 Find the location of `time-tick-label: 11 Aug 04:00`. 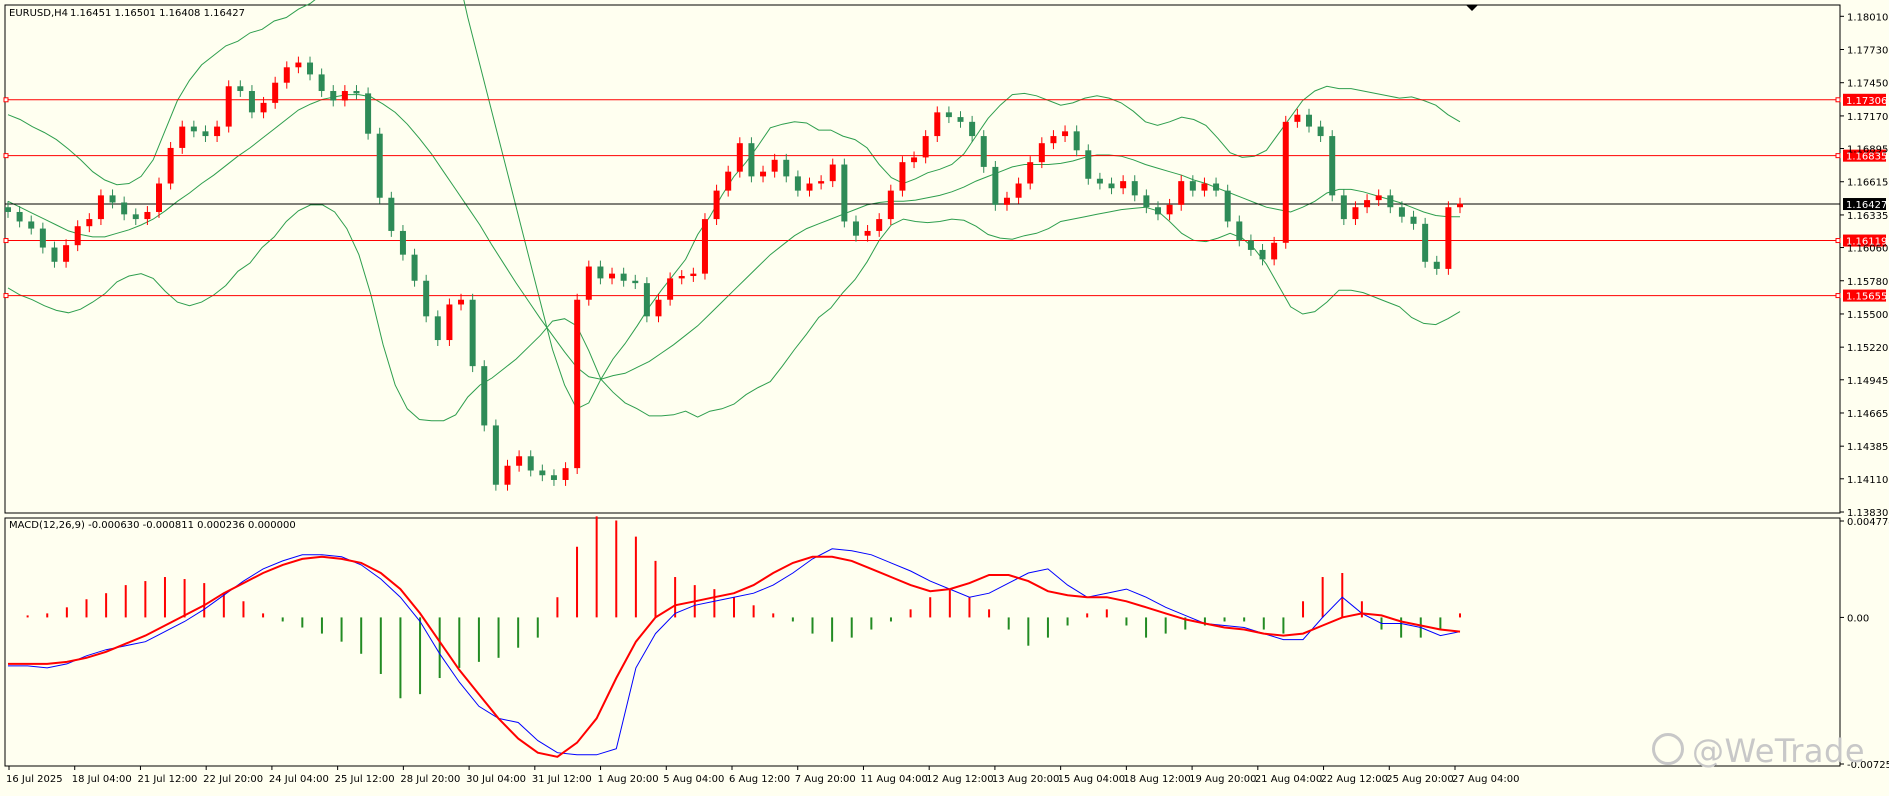

time-tick-label: 11 Aug 04:00 is located at coordinates (893, 779).